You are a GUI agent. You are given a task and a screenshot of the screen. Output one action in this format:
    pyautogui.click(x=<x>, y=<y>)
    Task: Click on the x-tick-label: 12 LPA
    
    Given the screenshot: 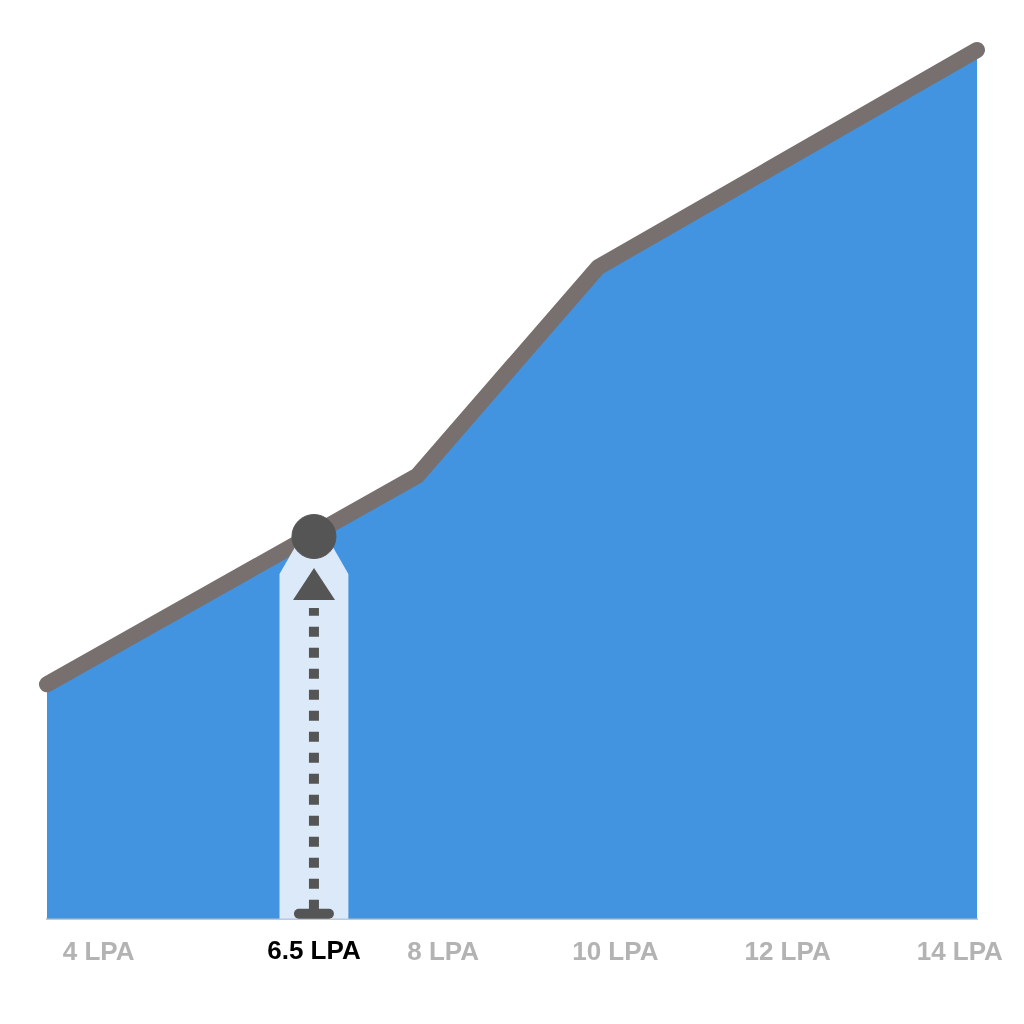 What is the action you would take?
    pyautogui.click(x=787, y=950)
    